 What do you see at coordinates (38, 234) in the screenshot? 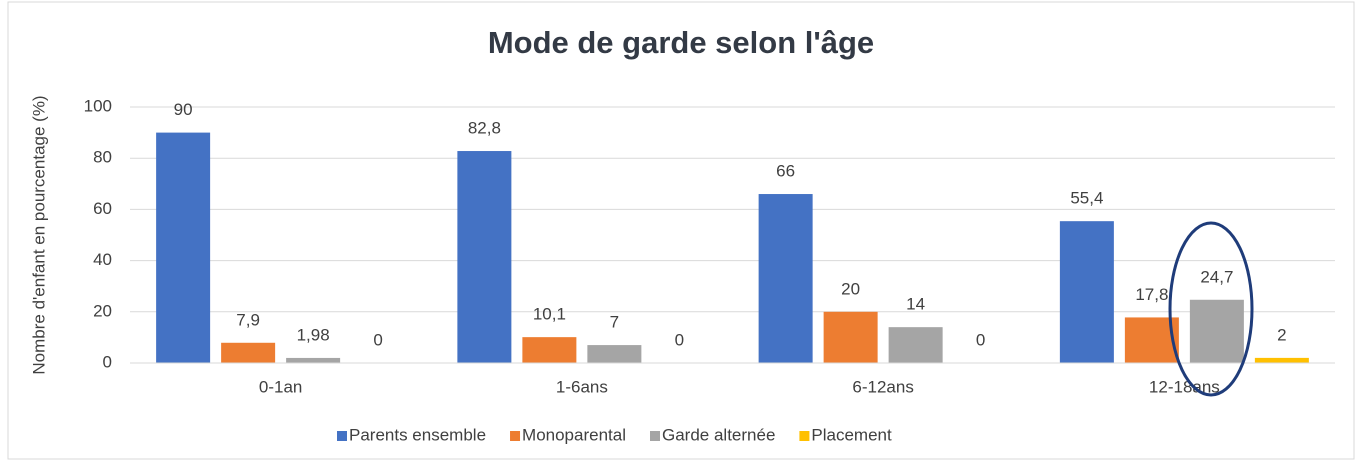
I see `y-axis-label: Nombre d'enfant en pourcentage (%)` at bounding box center [38, 234].